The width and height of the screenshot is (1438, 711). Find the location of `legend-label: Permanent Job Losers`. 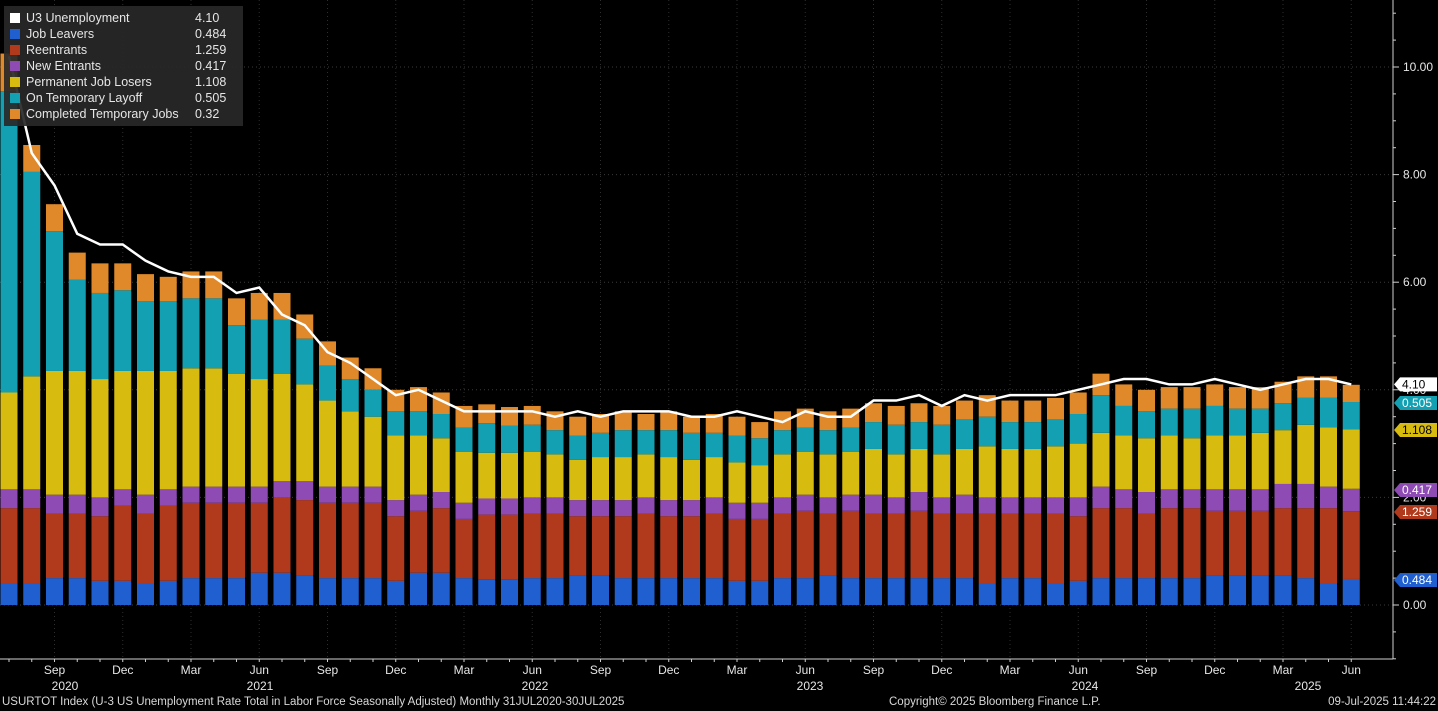

legend-label: Permanent Job Losers is located at coordinates (89, 82).